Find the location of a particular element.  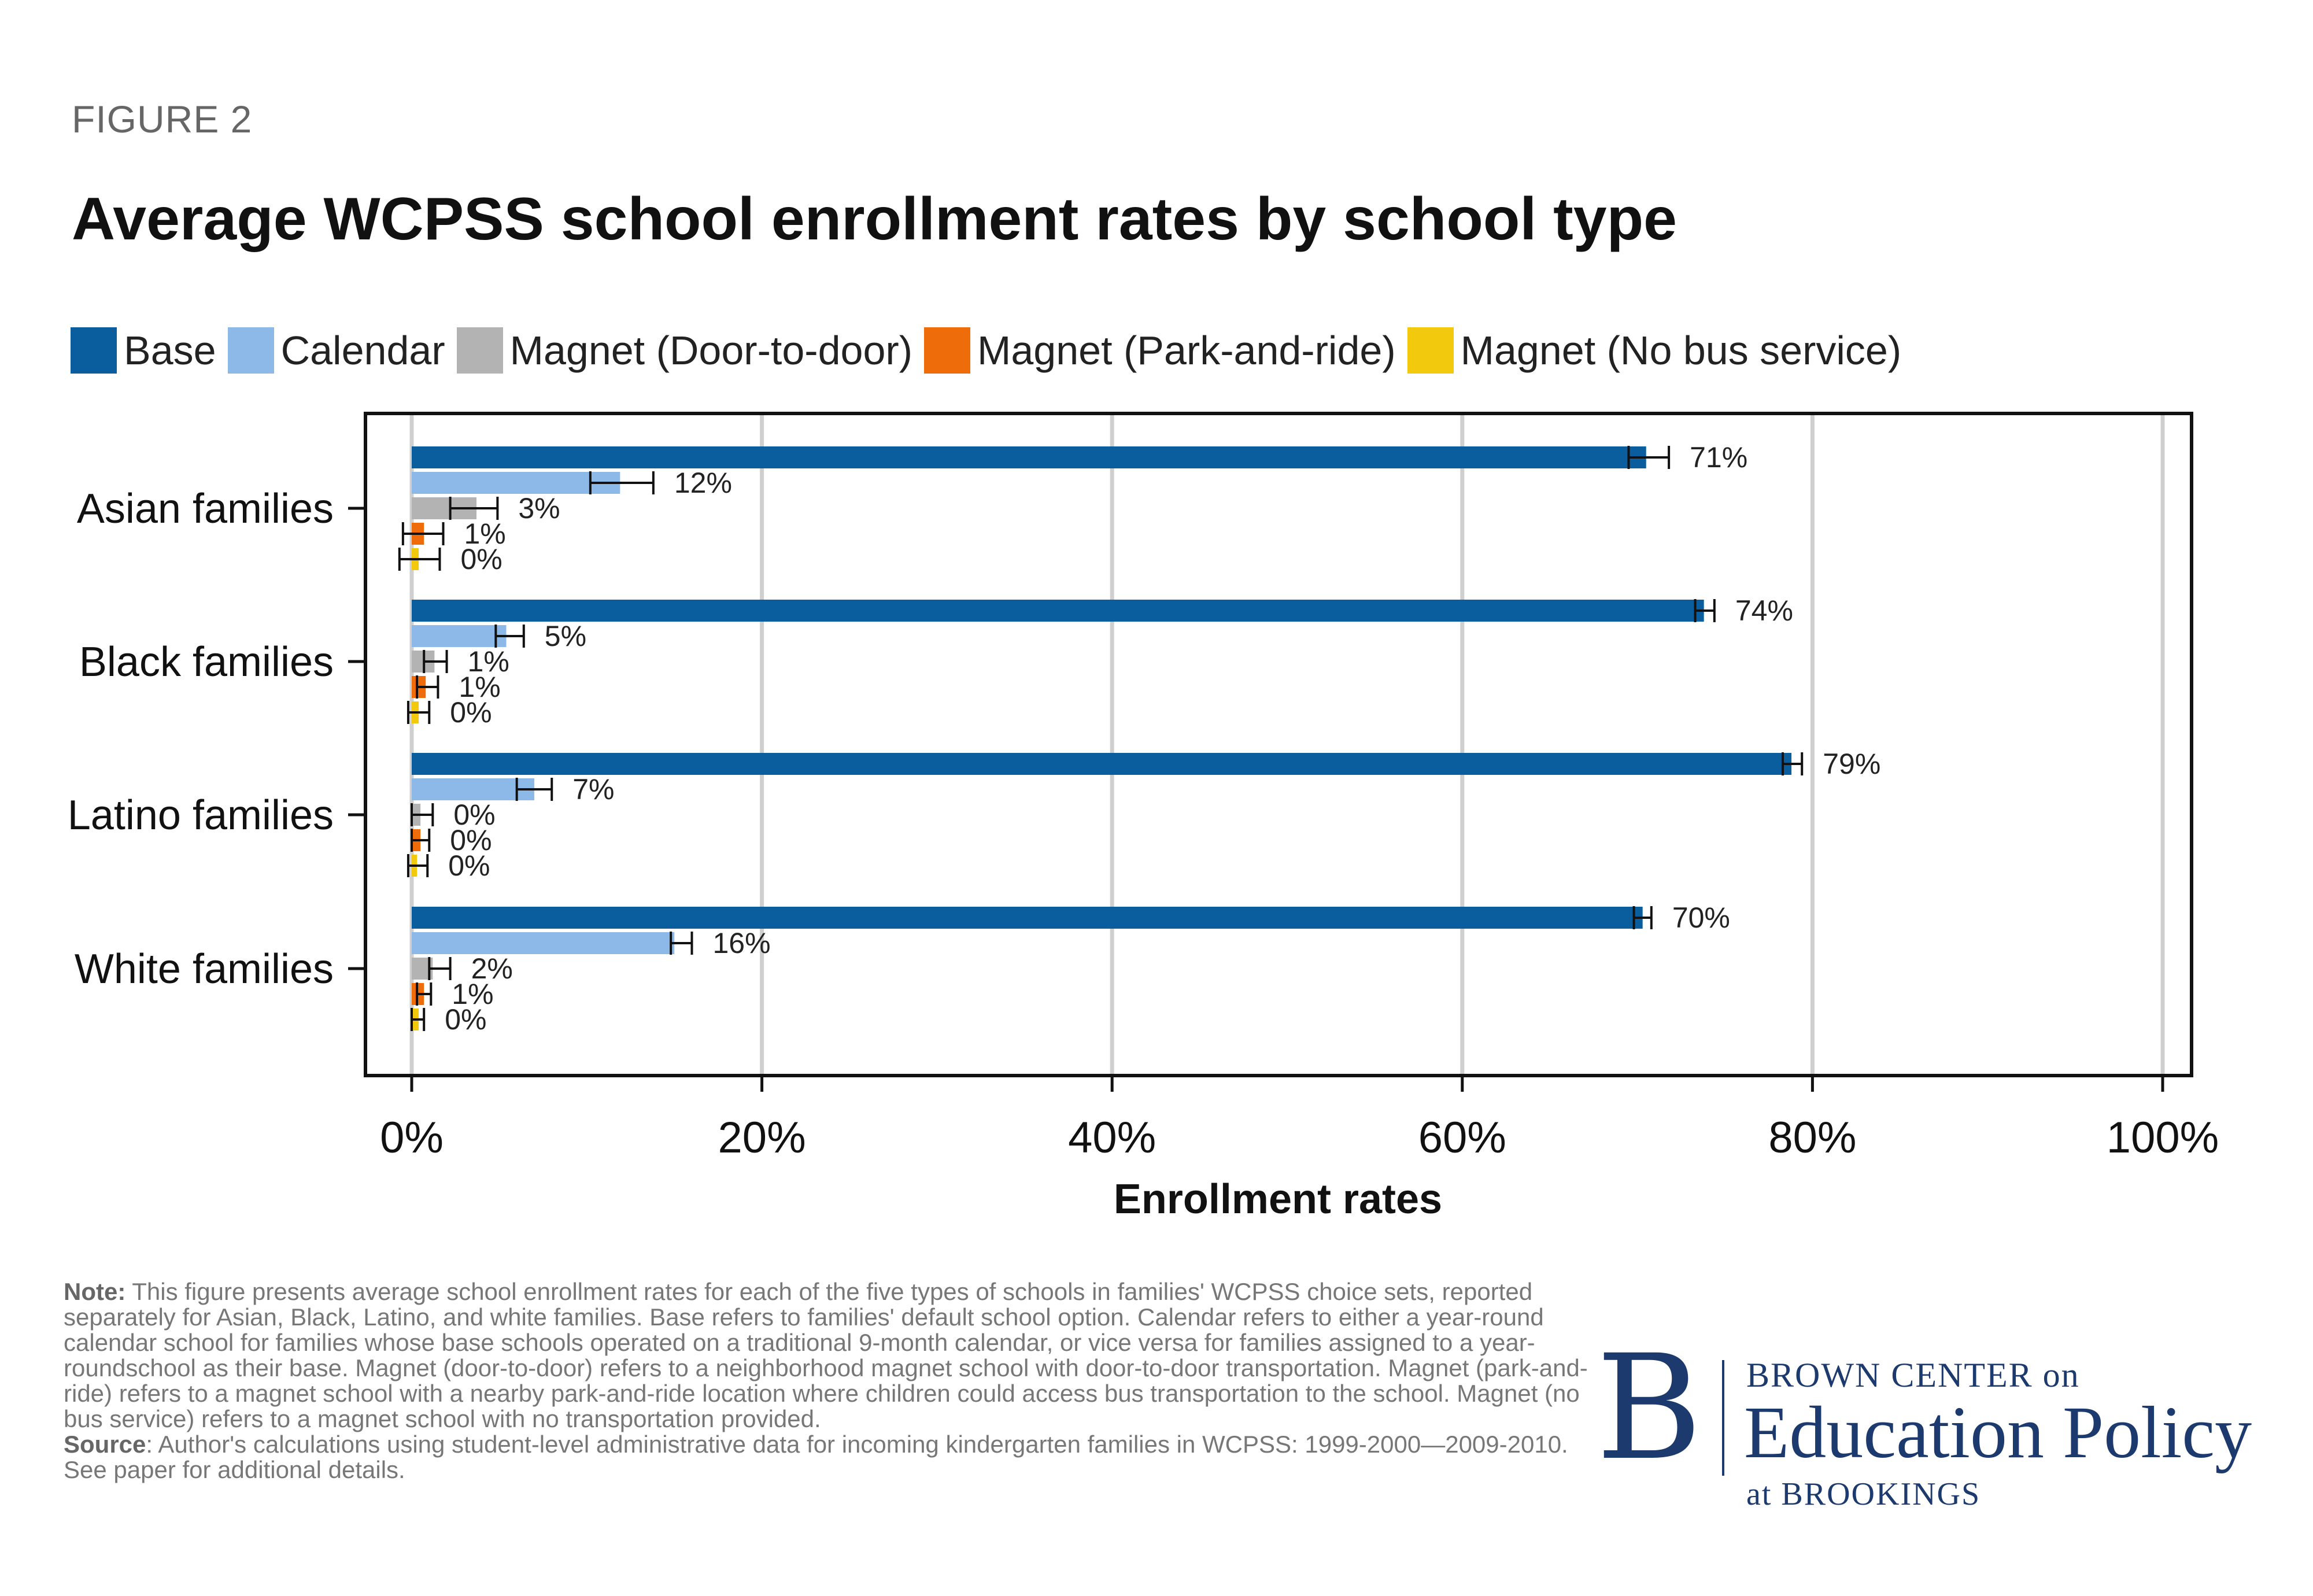

logo-divider is located at coordinates (1723, 1418).